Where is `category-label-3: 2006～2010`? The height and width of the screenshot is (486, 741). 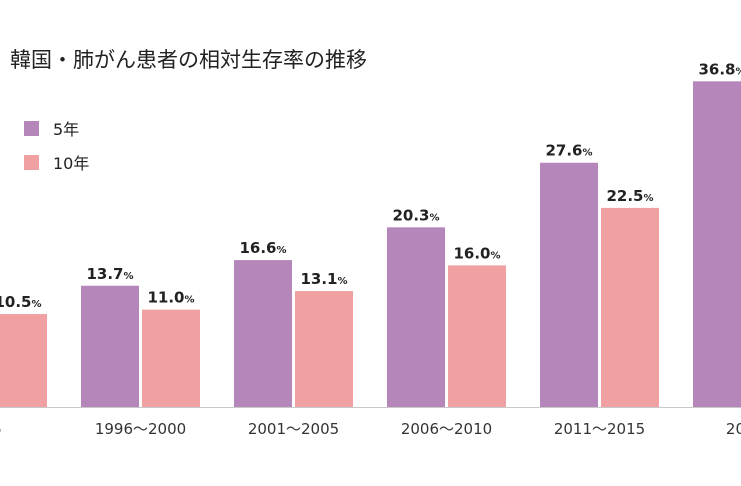 category-label-3: 2006～2010 is located at coordinates (446, 429).